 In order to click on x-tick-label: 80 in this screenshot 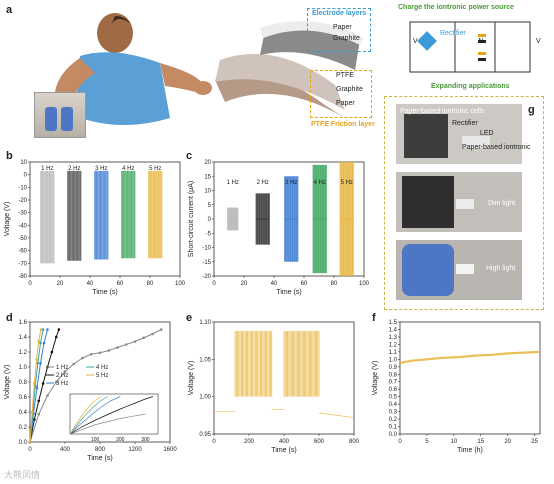, I will do `click(150, 284)`.